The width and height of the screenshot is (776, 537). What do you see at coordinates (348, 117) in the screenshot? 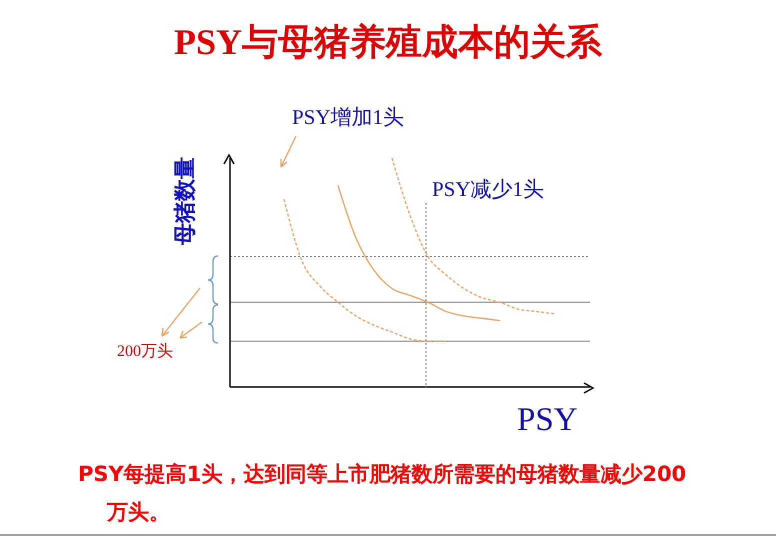
I see `text: PSY增加1头` at bounding box center [348, 117].